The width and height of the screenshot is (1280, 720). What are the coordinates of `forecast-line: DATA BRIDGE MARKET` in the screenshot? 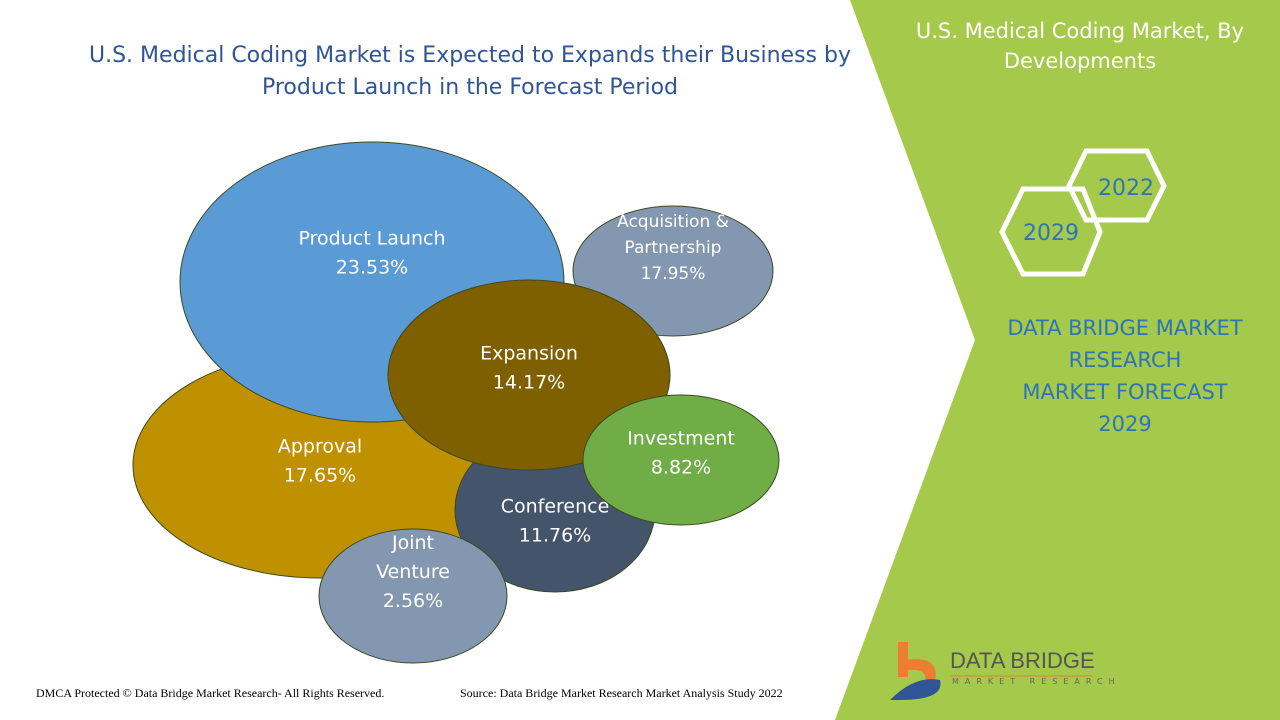 It's located at (1125, 328).